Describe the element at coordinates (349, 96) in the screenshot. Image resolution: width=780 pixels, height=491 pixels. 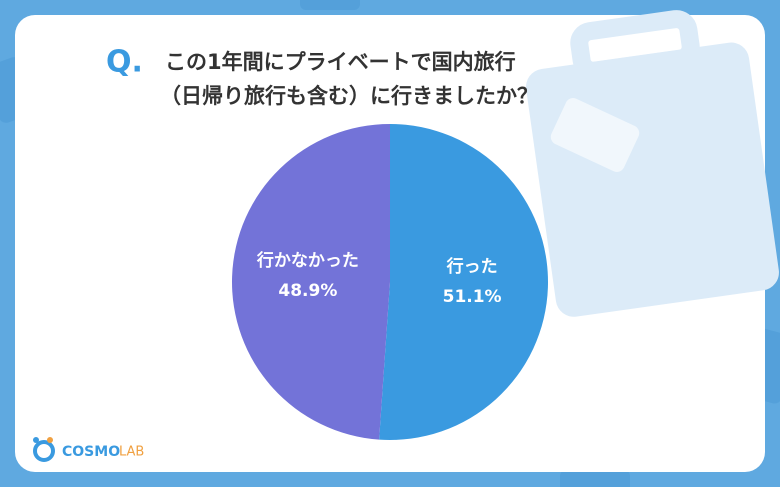
I see `title-line: （日帰り旅行も含む）に行きましたか？` at that location.